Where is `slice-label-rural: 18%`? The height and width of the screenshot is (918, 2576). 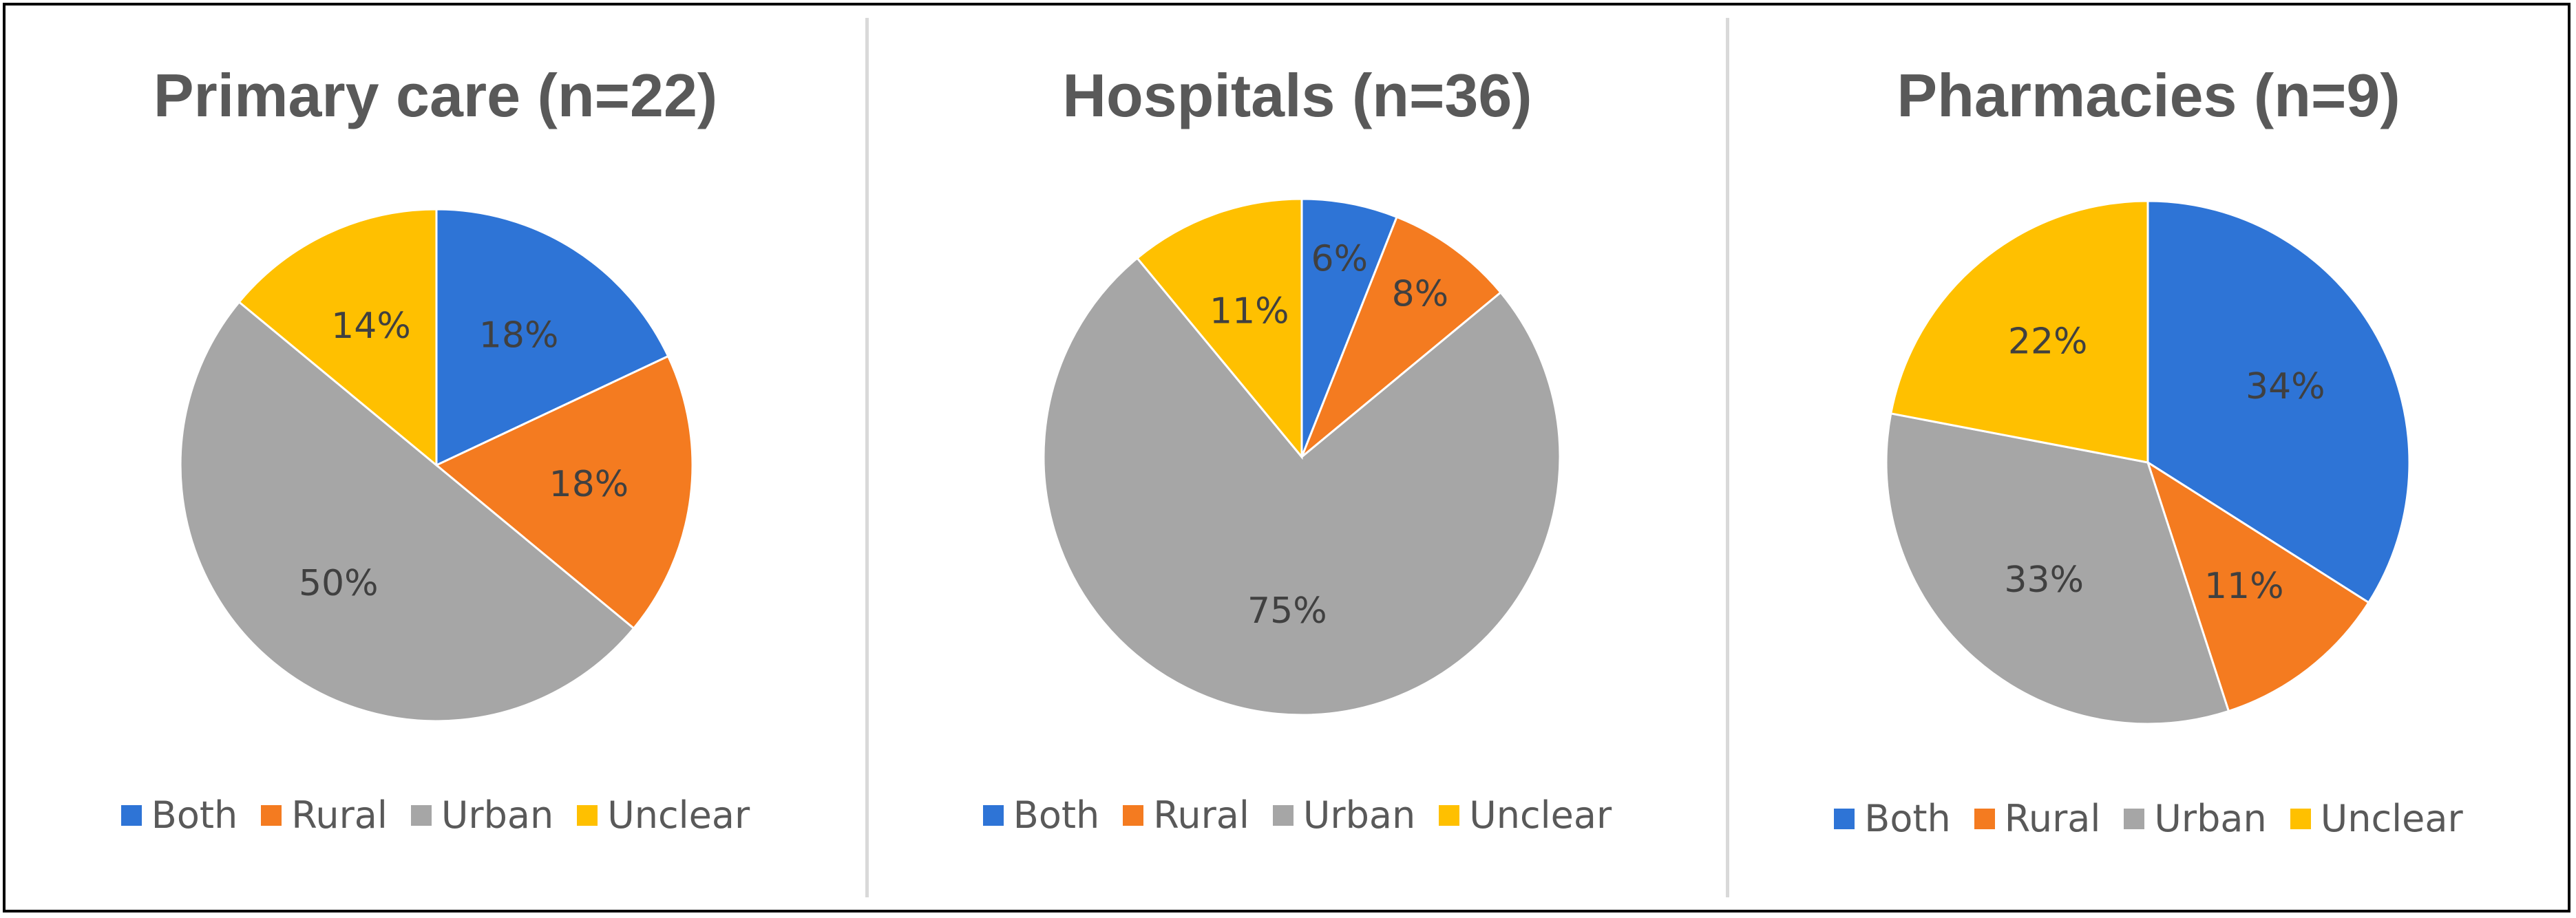
slice-label-rural: 18% is located at coordinates (589, 485).